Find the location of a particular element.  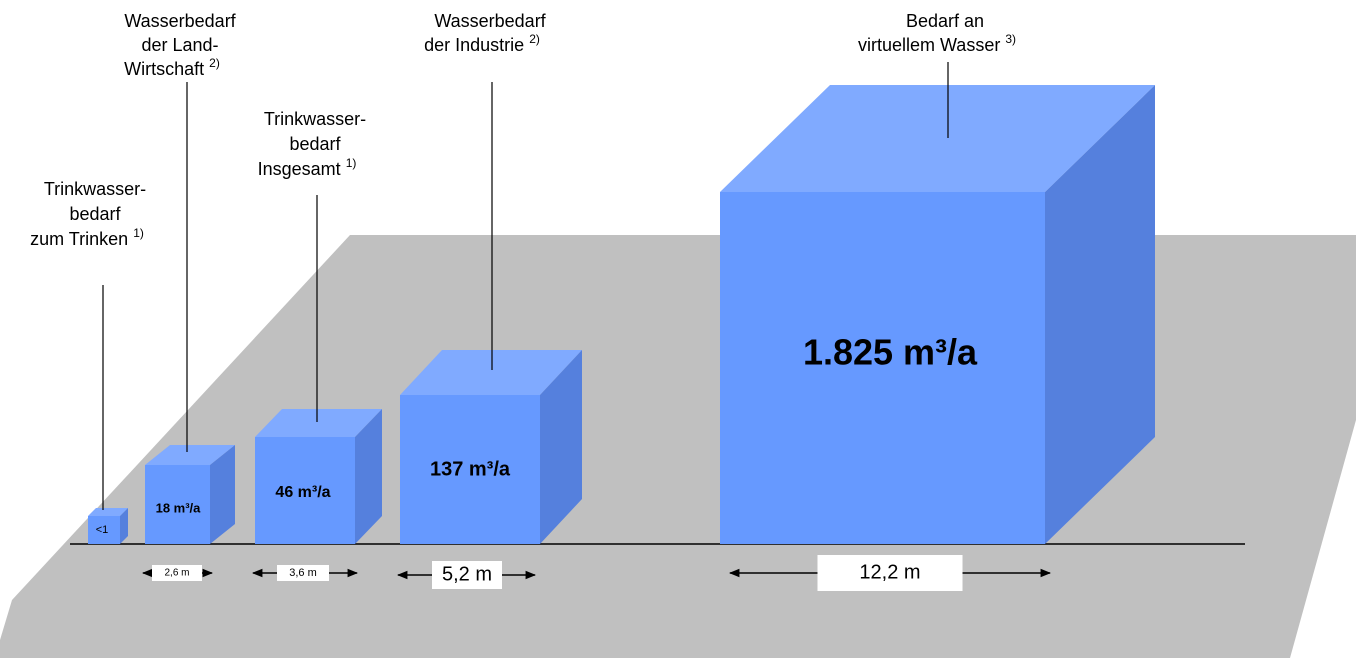

footnote: 3) is located at coordinates (1010, 39).